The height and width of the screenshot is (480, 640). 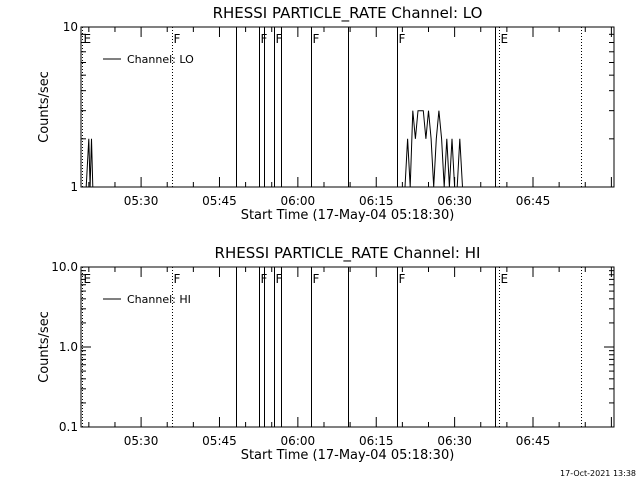 What do you see at coordinates (598, 473) in the screenshot?
I see `plot-timestamp: 17-Oct-2021 13:38` at bounding box center [598, 473].